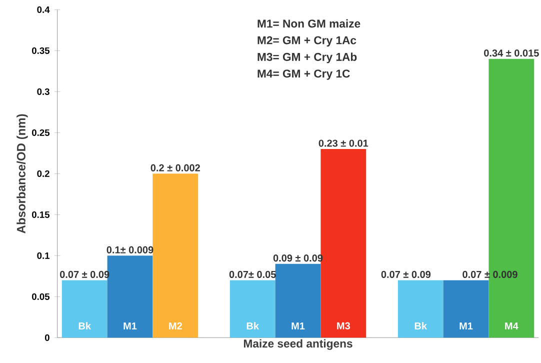 The image size is (541, 363). Describe the element at coordinates (22, 174) in the screenshot. I see `y-axis-title: Absorbance/OD (nm)` at that location.